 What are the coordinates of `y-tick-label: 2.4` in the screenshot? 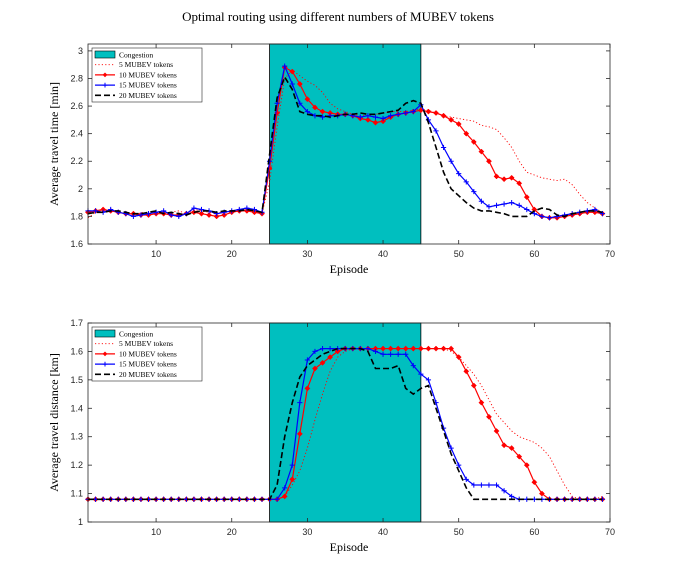 It's located at (76, 134).